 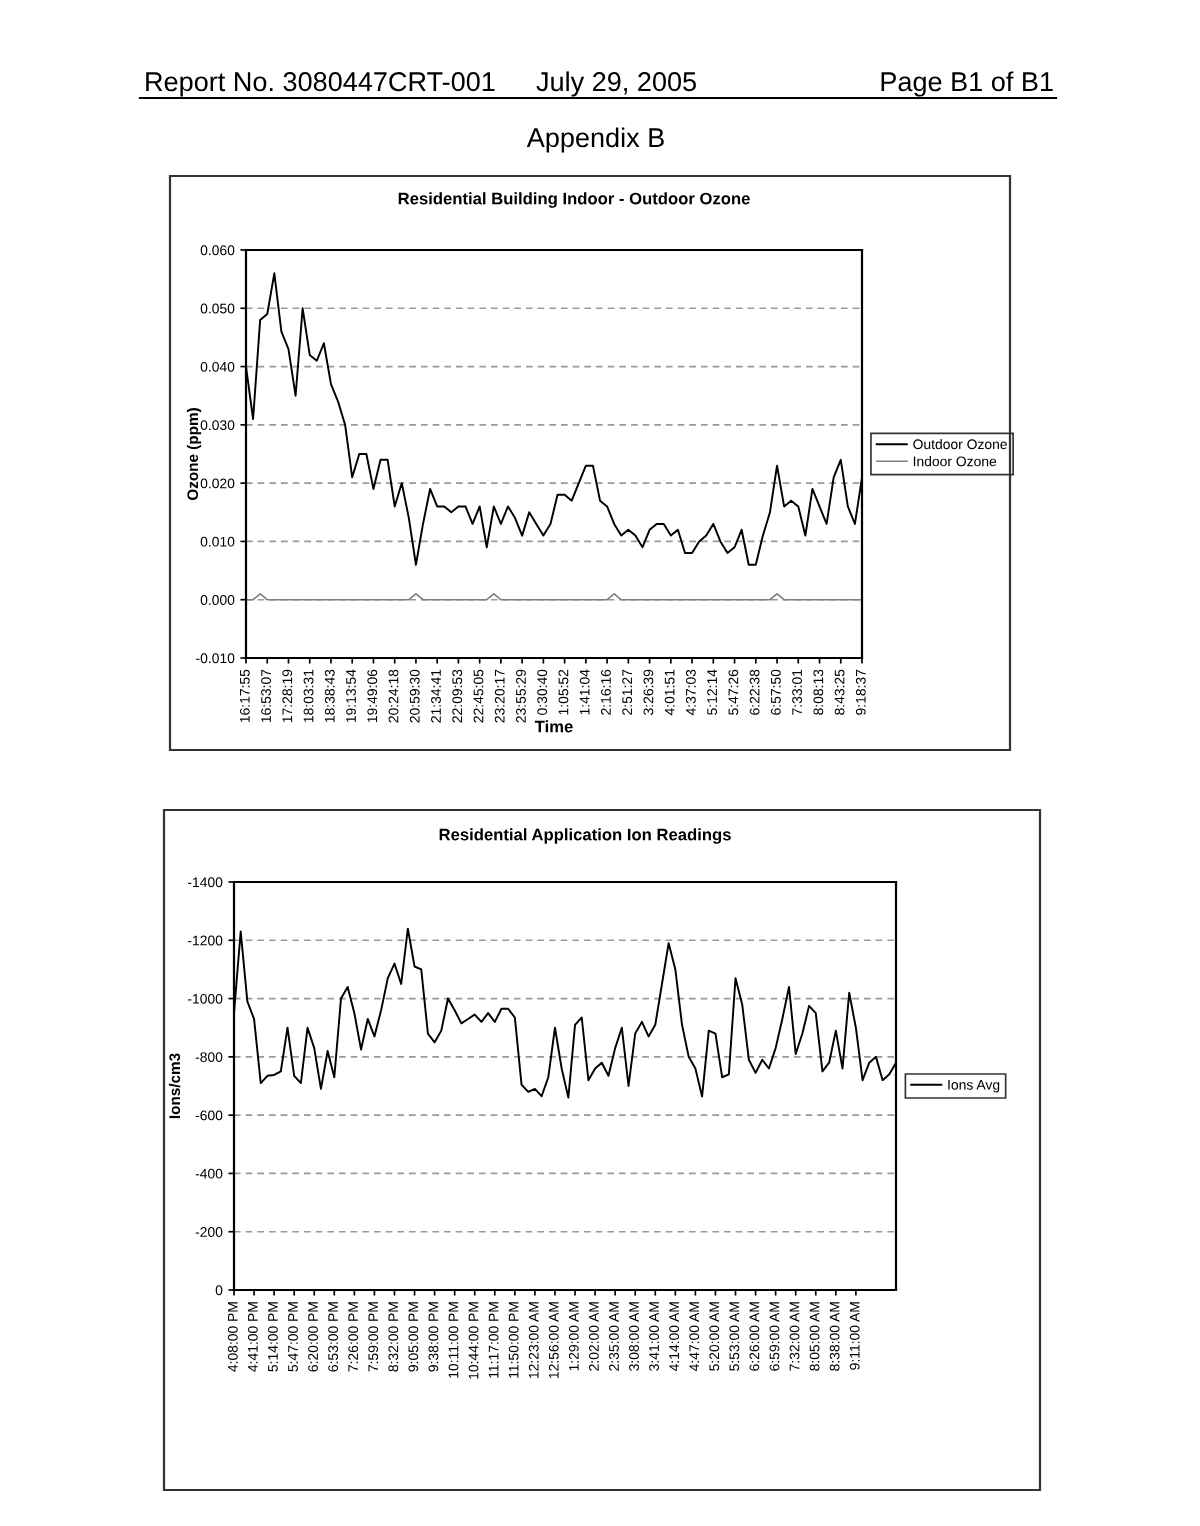 What do you see at coordinates (616, 84) in the screenshot?
I see `text: July 29, 2005` at bounding box center [616, 84].